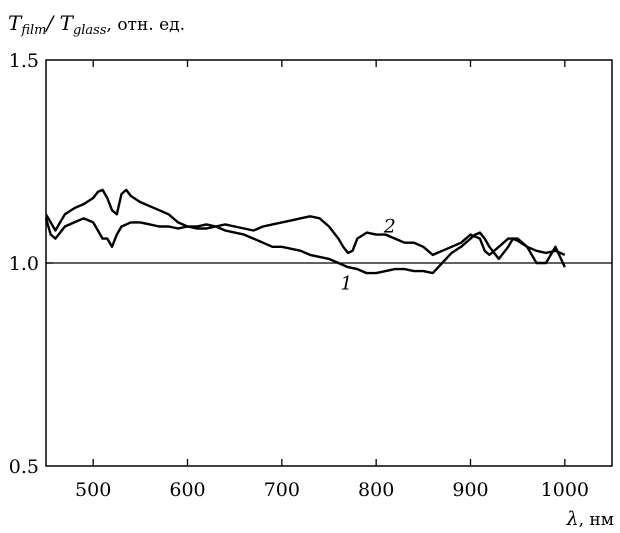  I want to click on svg-text: λ, нм, so click(590, 519).